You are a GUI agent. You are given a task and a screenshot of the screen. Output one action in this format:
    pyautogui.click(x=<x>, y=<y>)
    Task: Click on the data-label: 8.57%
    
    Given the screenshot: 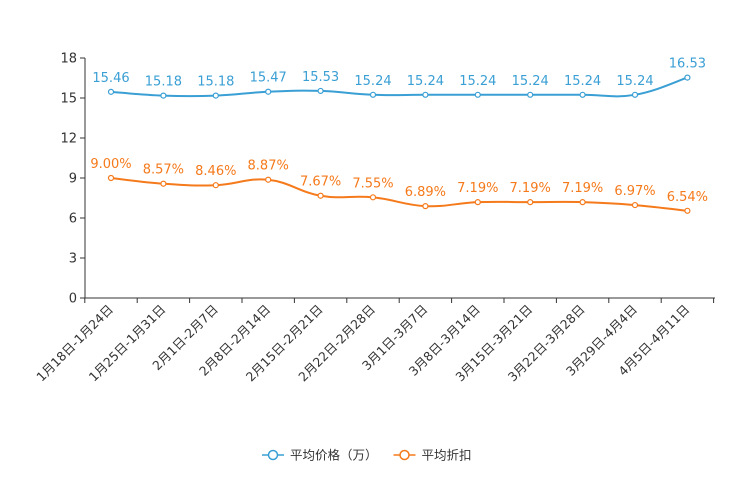 What is the action you would take?
    pyautogui.click(x=163, y=170)
    